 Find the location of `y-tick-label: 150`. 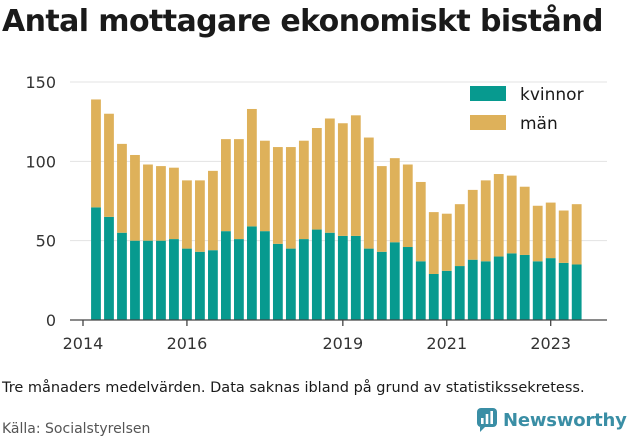

y-tick-label: 150 is located at coordinates (40, 82).